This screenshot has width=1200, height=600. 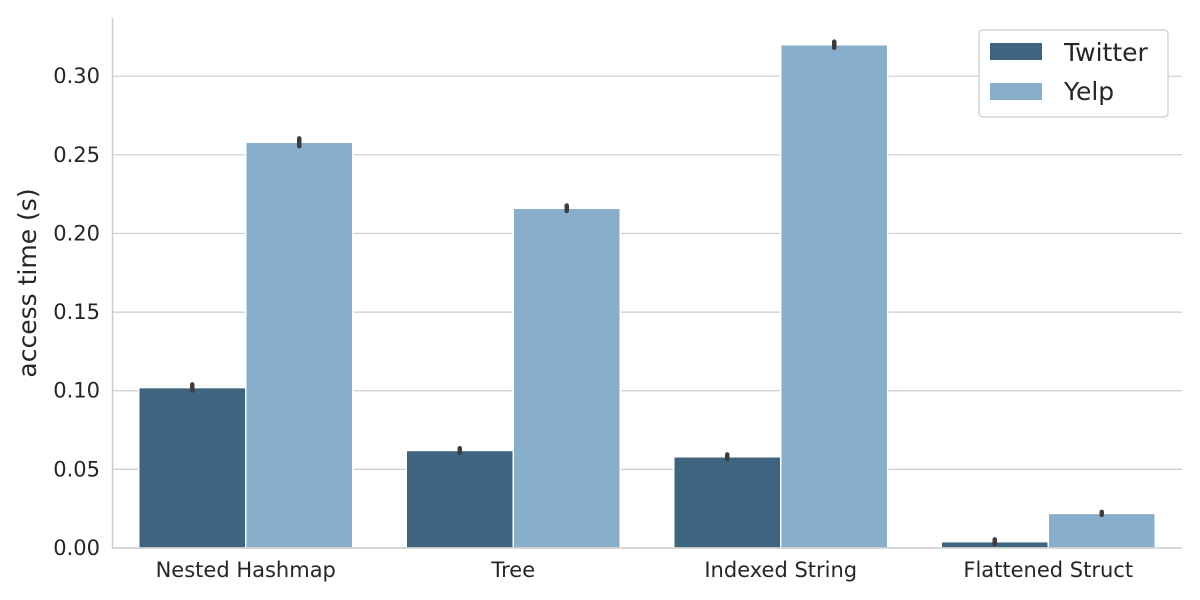 What do you see at coordinates (512, 570) in the screenshot?
I see `x-tick-label: Tree` at bounding box center [512, 570].